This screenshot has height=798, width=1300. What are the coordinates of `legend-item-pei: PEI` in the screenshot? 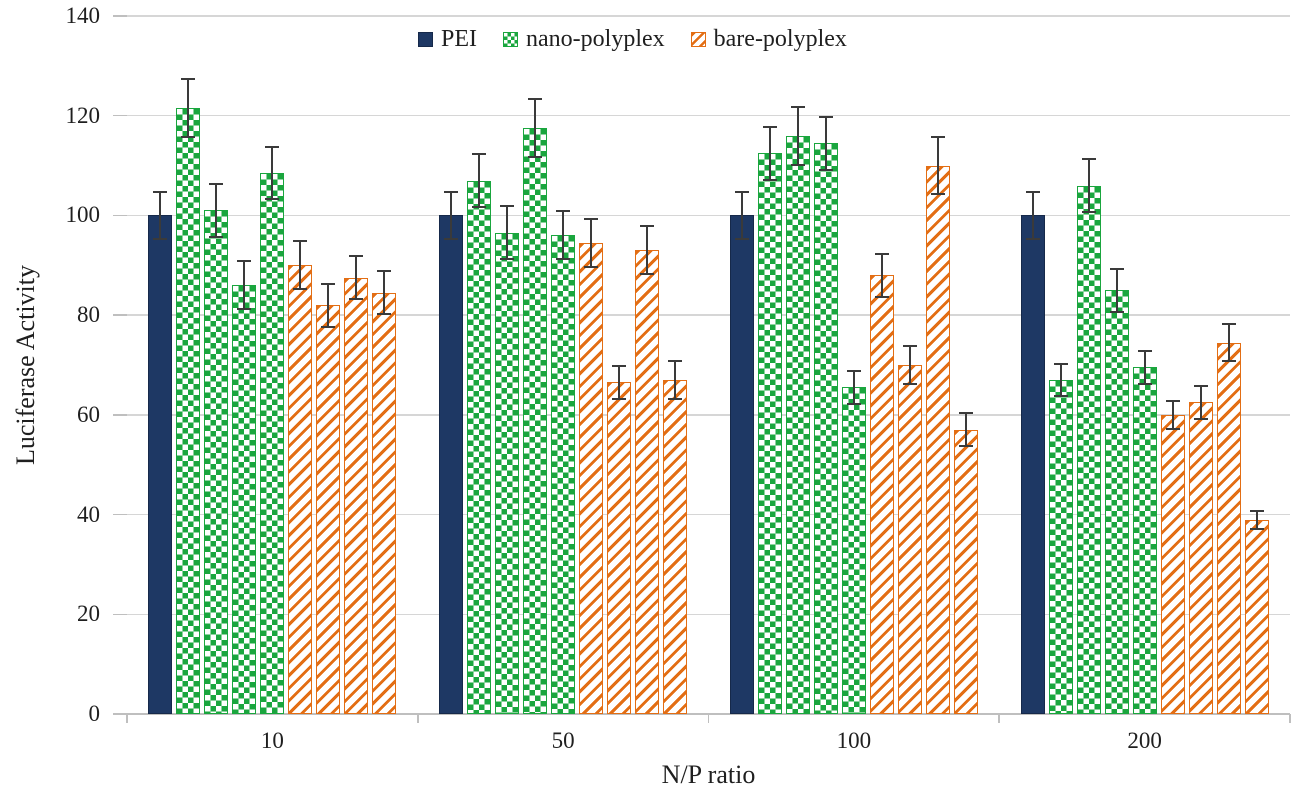 It's located at (447, 39).